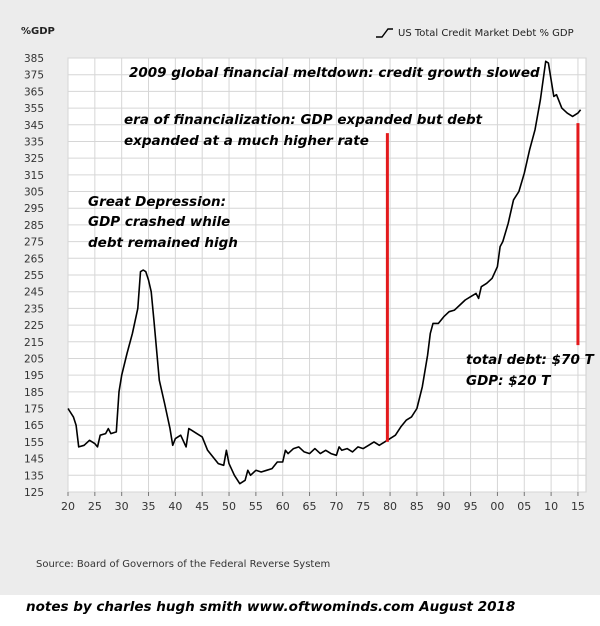 Image resolution: width=600 pixels, height=626 pixels. Describe the element at coordinates (149, 506) in the screenshot. I see `x-tick-label-35: 35` at that location.